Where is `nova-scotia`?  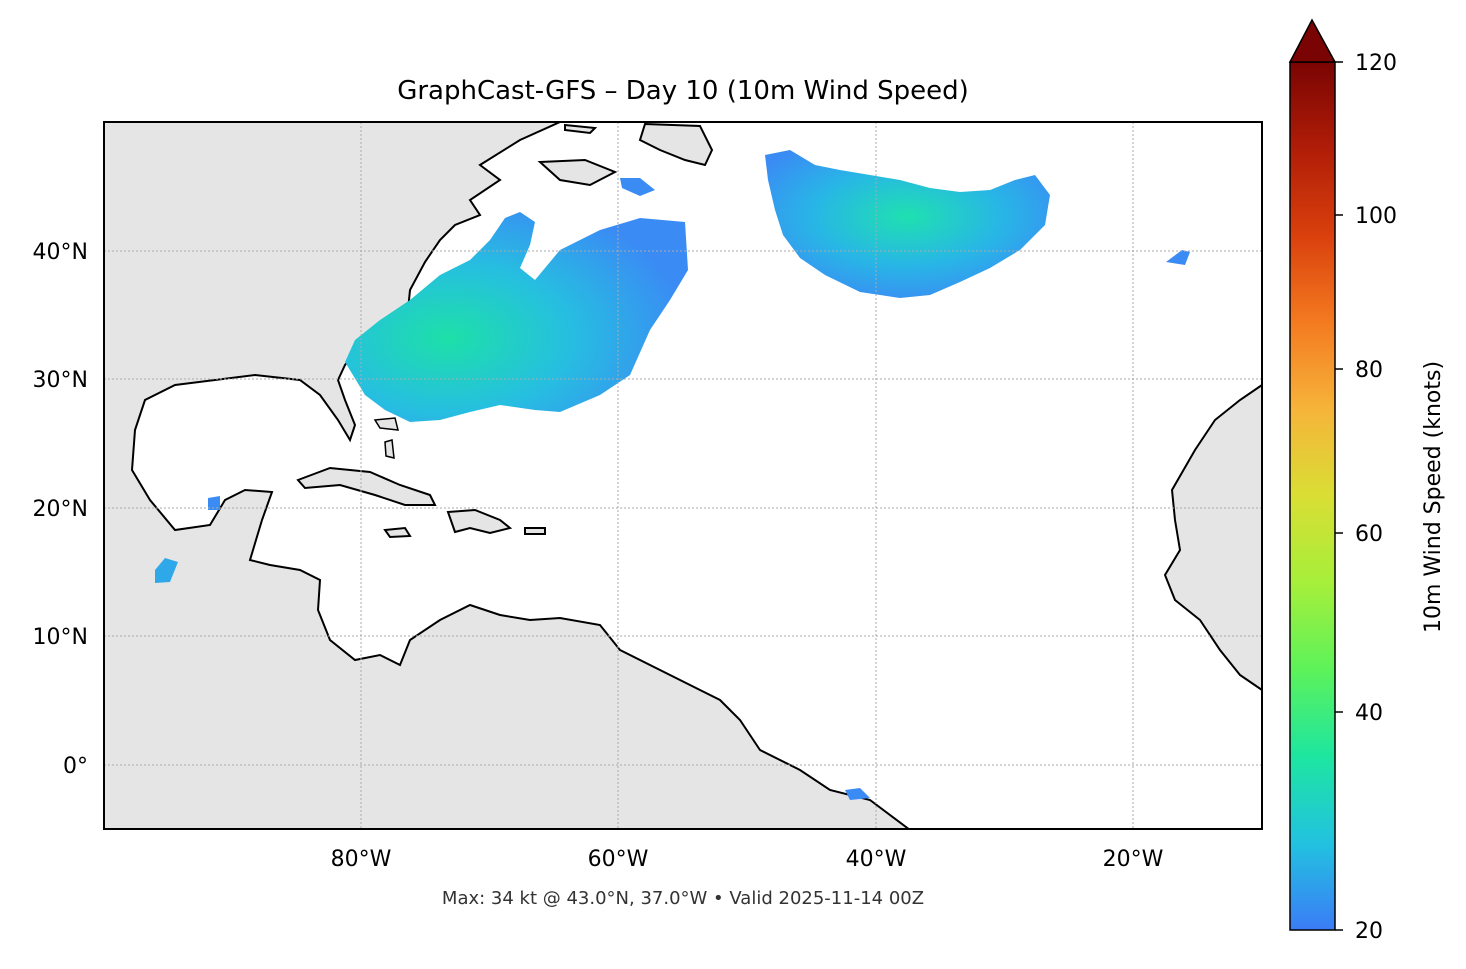
nova-scotia is located at coordinates (577, 172).